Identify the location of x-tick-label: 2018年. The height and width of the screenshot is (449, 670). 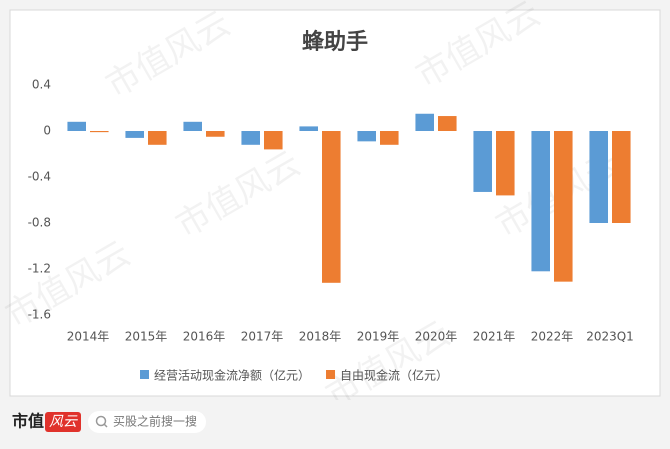
(320, 337).